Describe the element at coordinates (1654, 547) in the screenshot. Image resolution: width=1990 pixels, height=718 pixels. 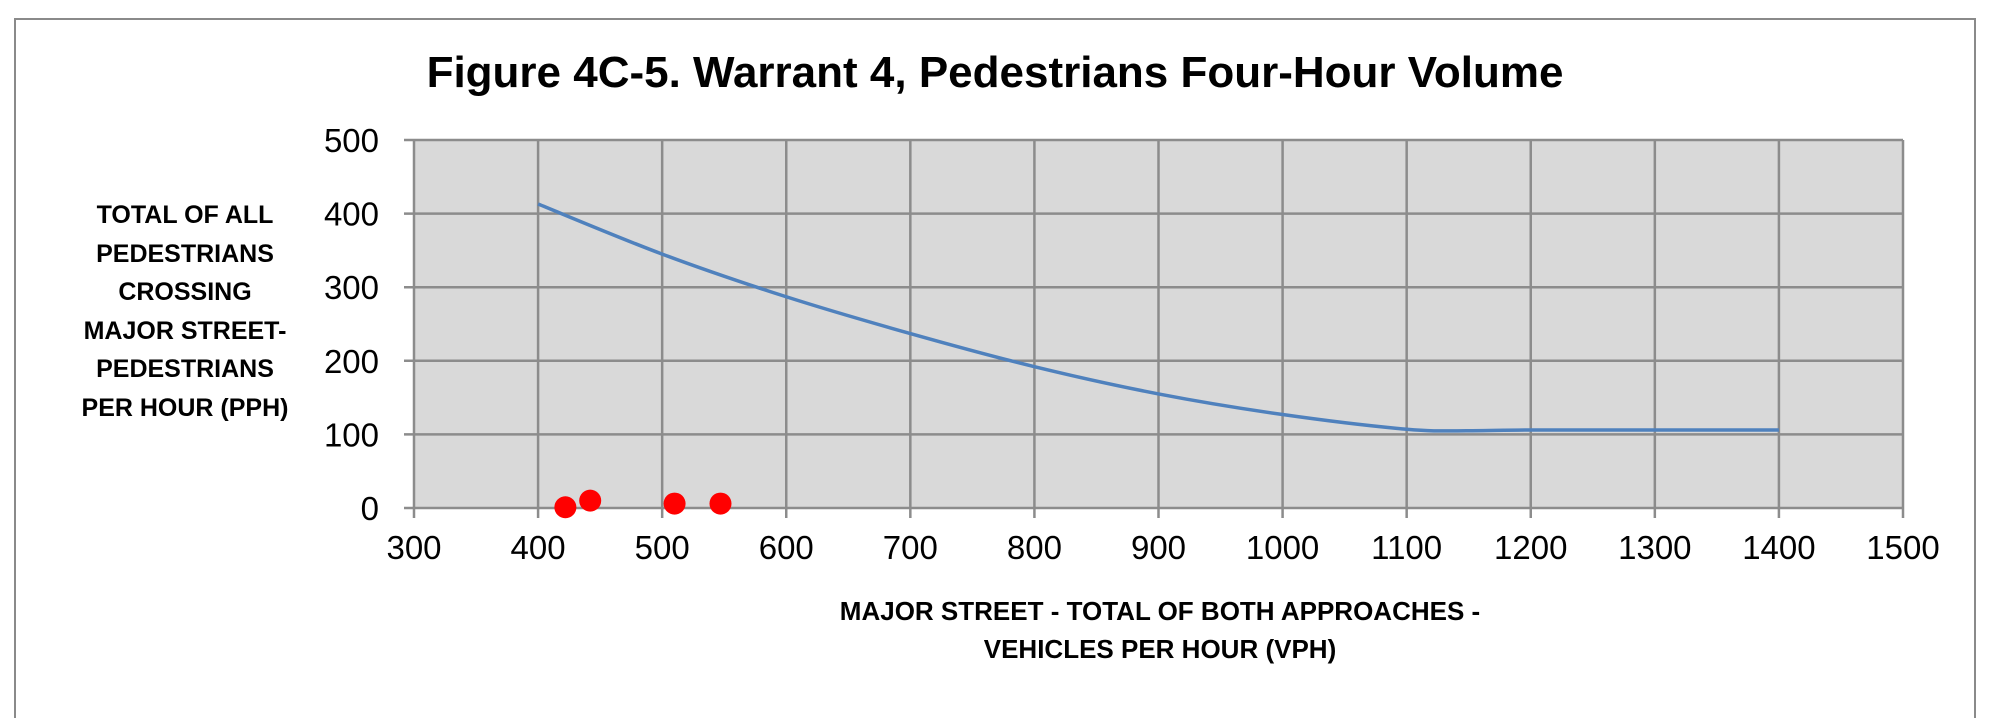
I see `x-tick-label: 1300` at that location.